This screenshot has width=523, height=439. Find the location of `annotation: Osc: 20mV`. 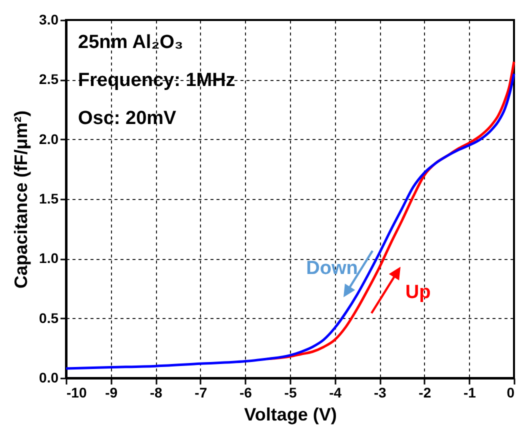

annotation: Osc: 20mV is located at coordinates (127, 118).